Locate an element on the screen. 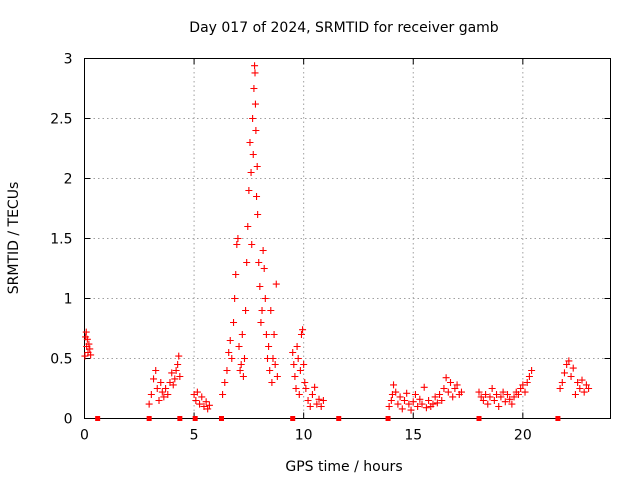  y-tick-label: 1.5 is located at coordinates (61, 240).